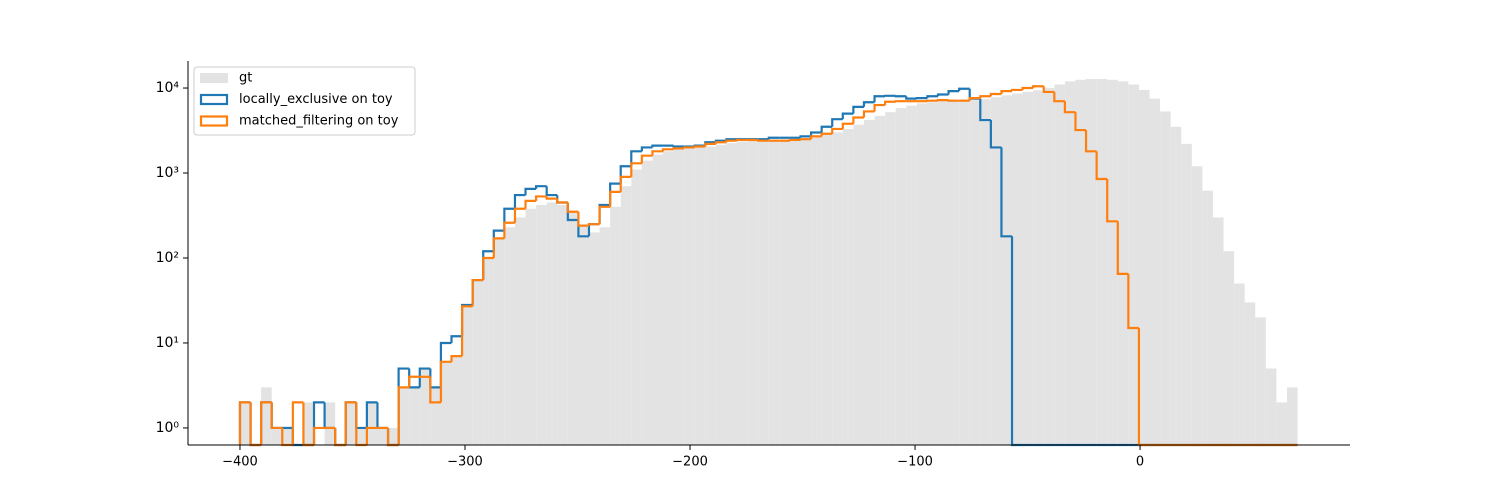 Image resolution: width=1500 pixels, height=500 pixels. Describe the element at coordinates (465, 462) in the screenshot. I see `x-tick-label: −300` at that location.